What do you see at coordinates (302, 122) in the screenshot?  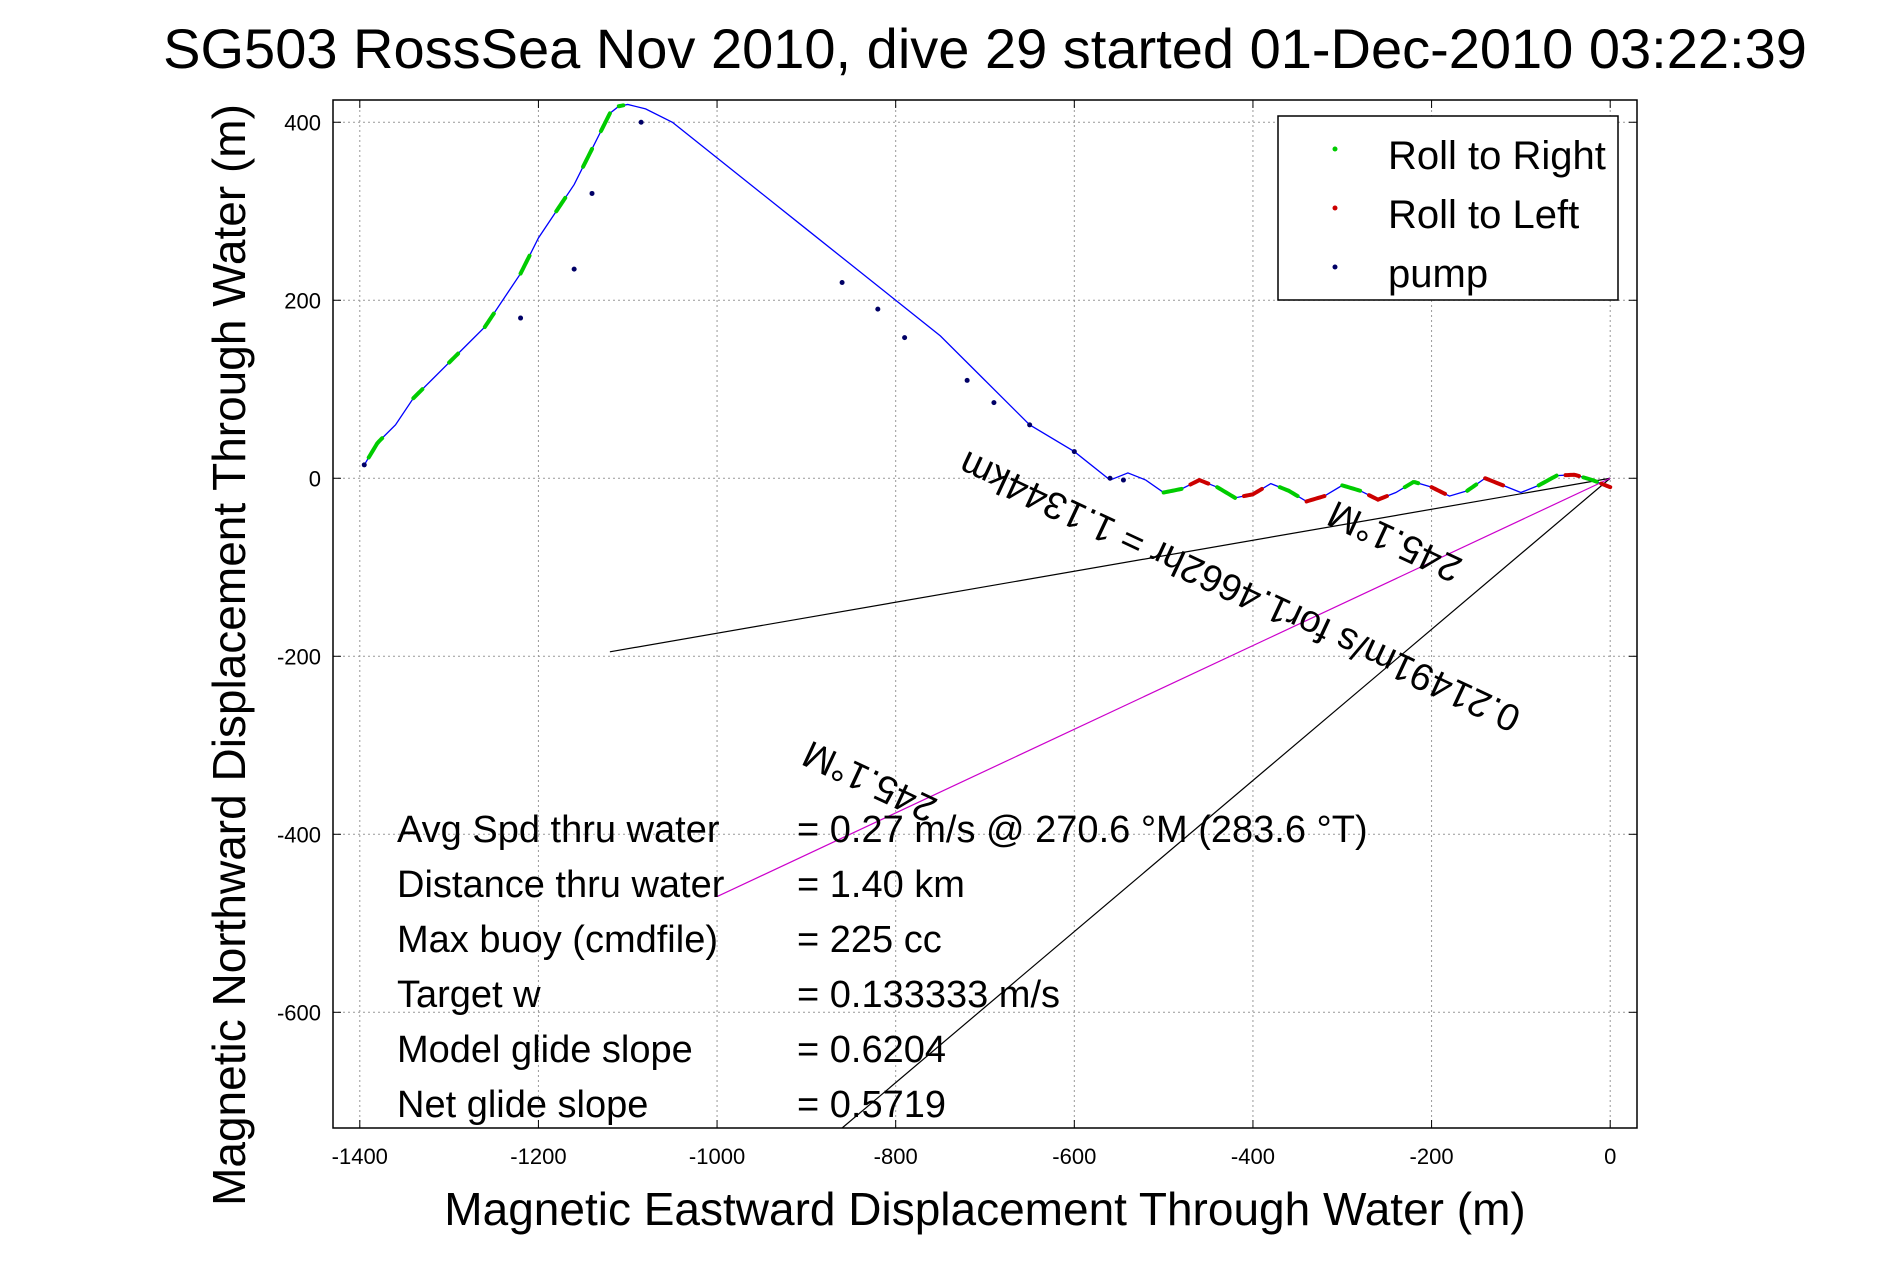 I see `y-tick-label: 400` at bounding box center [302, 122].